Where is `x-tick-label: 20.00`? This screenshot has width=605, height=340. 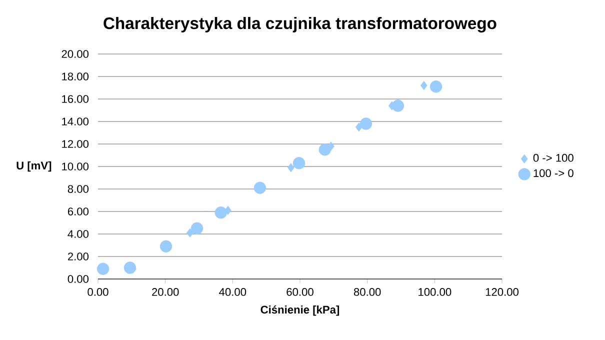
x-tick-label: 20.00 is located at coordinates (165, 292).